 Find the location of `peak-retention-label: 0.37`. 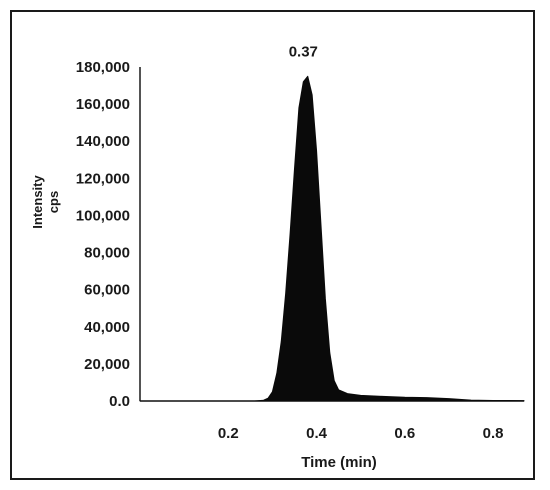

peak-retention-label: 0.37 is located at coordinates (303, 51).